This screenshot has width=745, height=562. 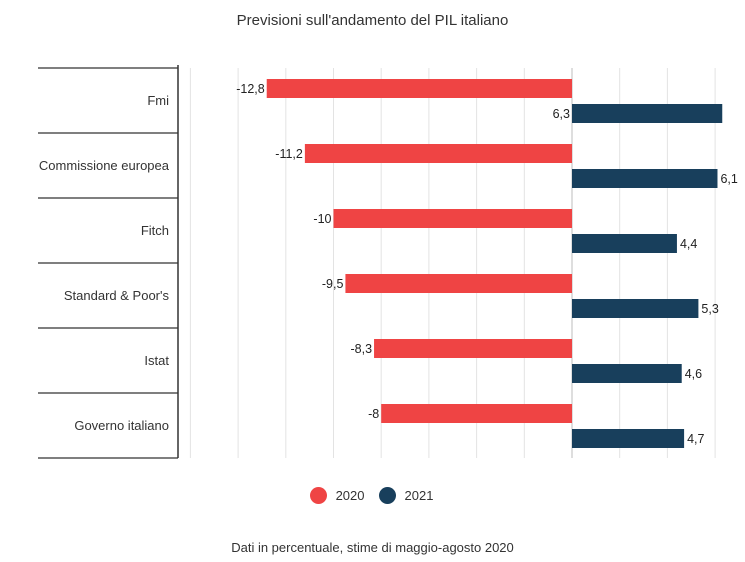 I want to click on category-label: Governo italiano, so click(x=121, y=425).